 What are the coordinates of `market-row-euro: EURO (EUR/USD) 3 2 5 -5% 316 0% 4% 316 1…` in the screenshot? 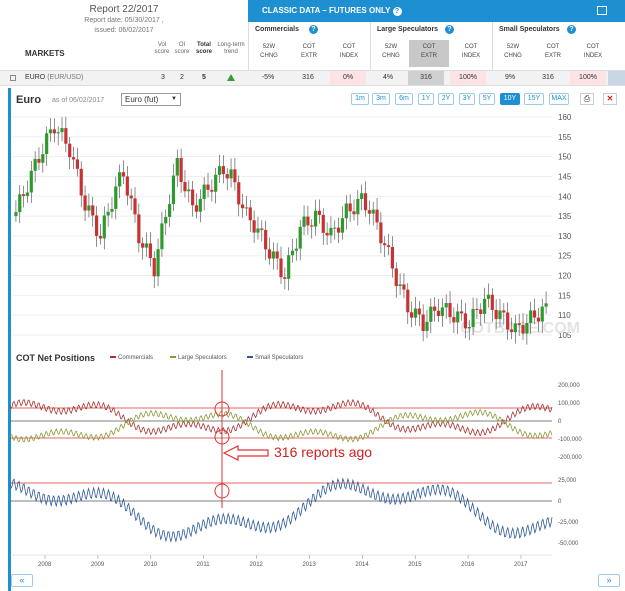 It's located at (312, 78).